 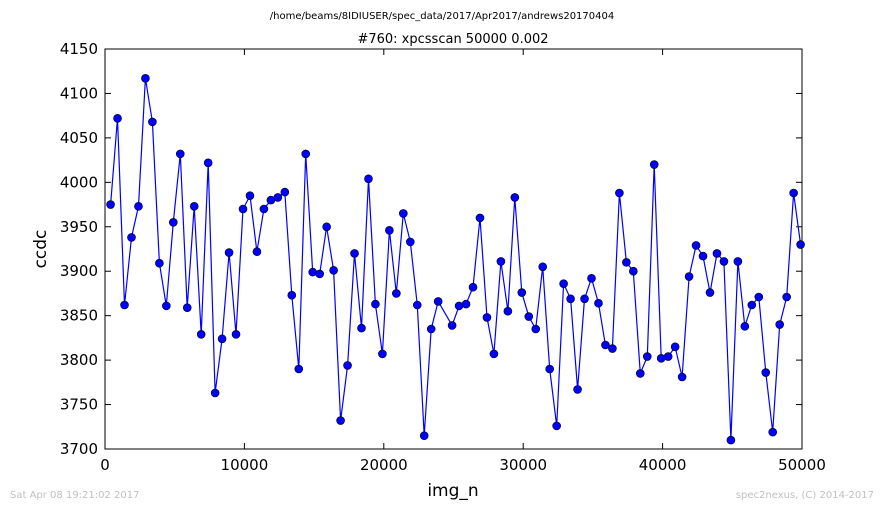 What do you see at coordinates (79, 182) in the screenshot?
I see `y-tick-label: 4000` at bounding box center [79, 182].